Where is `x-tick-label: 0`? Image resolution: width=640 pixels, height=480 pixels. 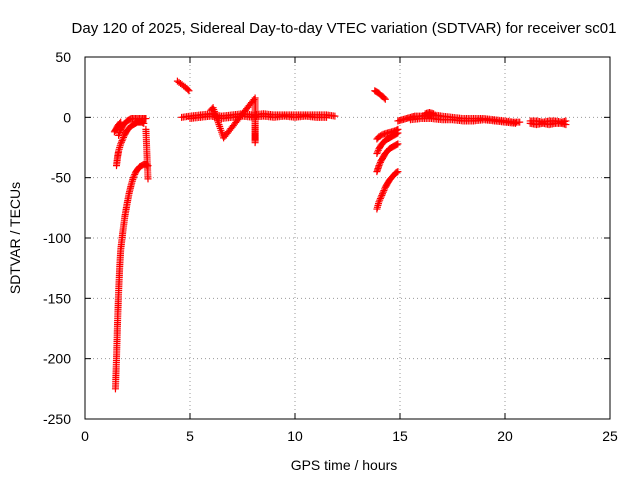
x-tick-label: 0 is located at coordinates (85, 436).